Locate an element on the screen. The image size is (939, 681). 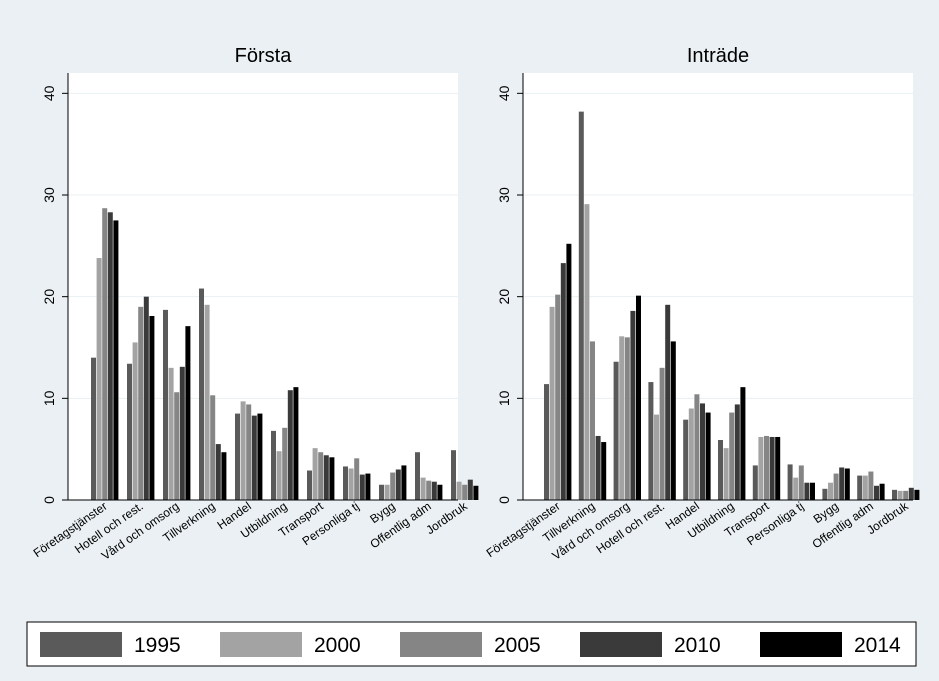
bar-2010-handel is located at coordinates (254, 457).